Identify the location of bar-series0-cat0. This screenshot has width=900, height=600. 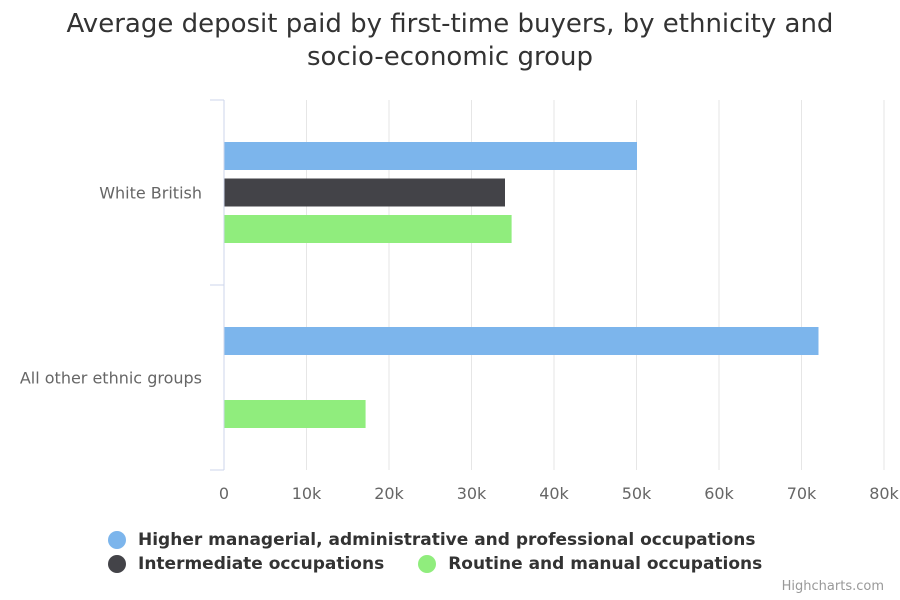
(431, 156).